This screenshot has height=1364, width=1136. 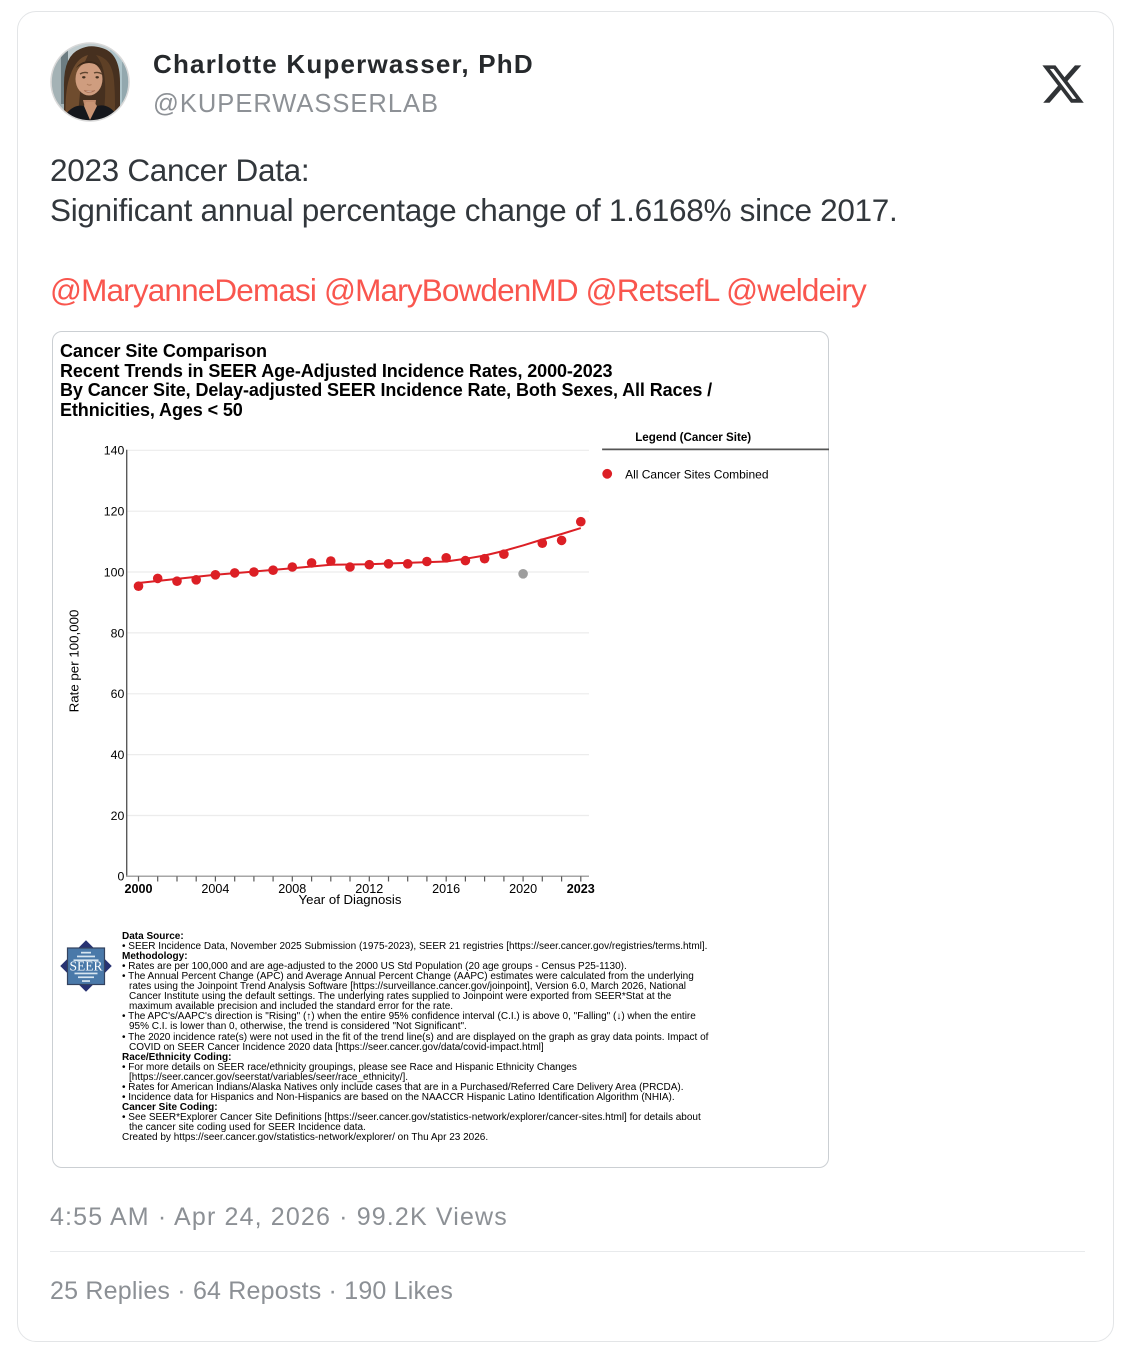 I want to click on svg-text: 80, so click(x=118, y=633).